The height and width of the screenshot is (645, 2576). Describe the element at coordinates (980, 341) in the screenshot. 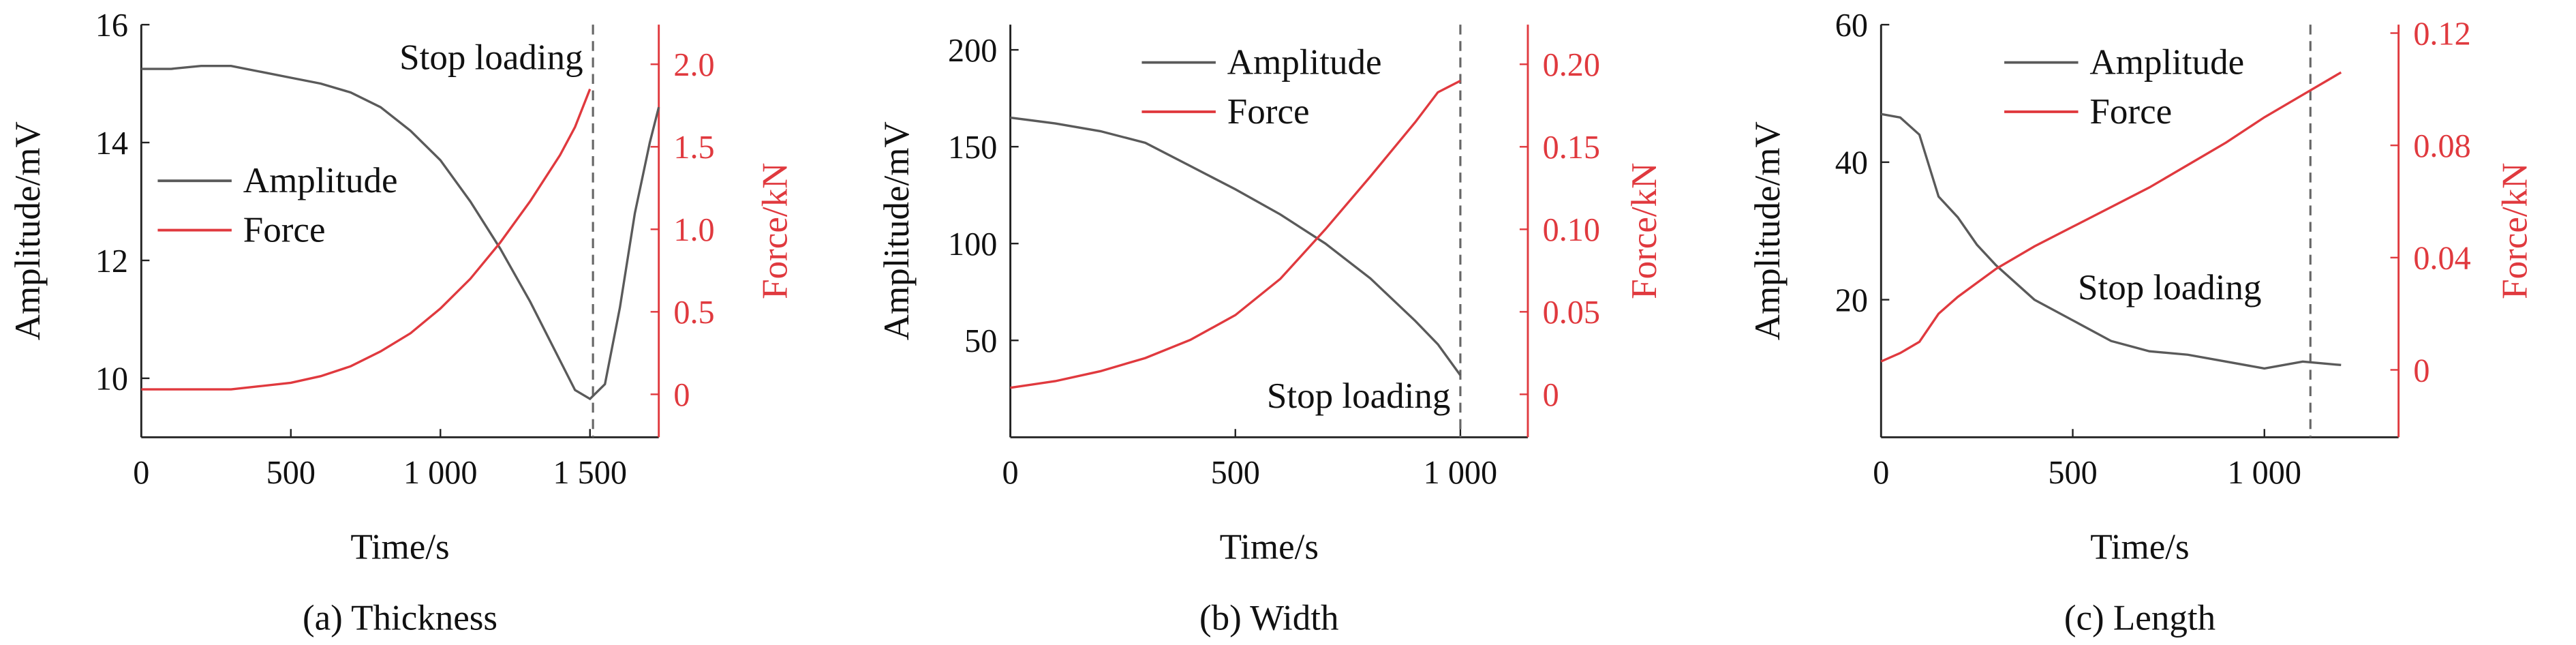

I see `y-tick-label: 50` at that location.